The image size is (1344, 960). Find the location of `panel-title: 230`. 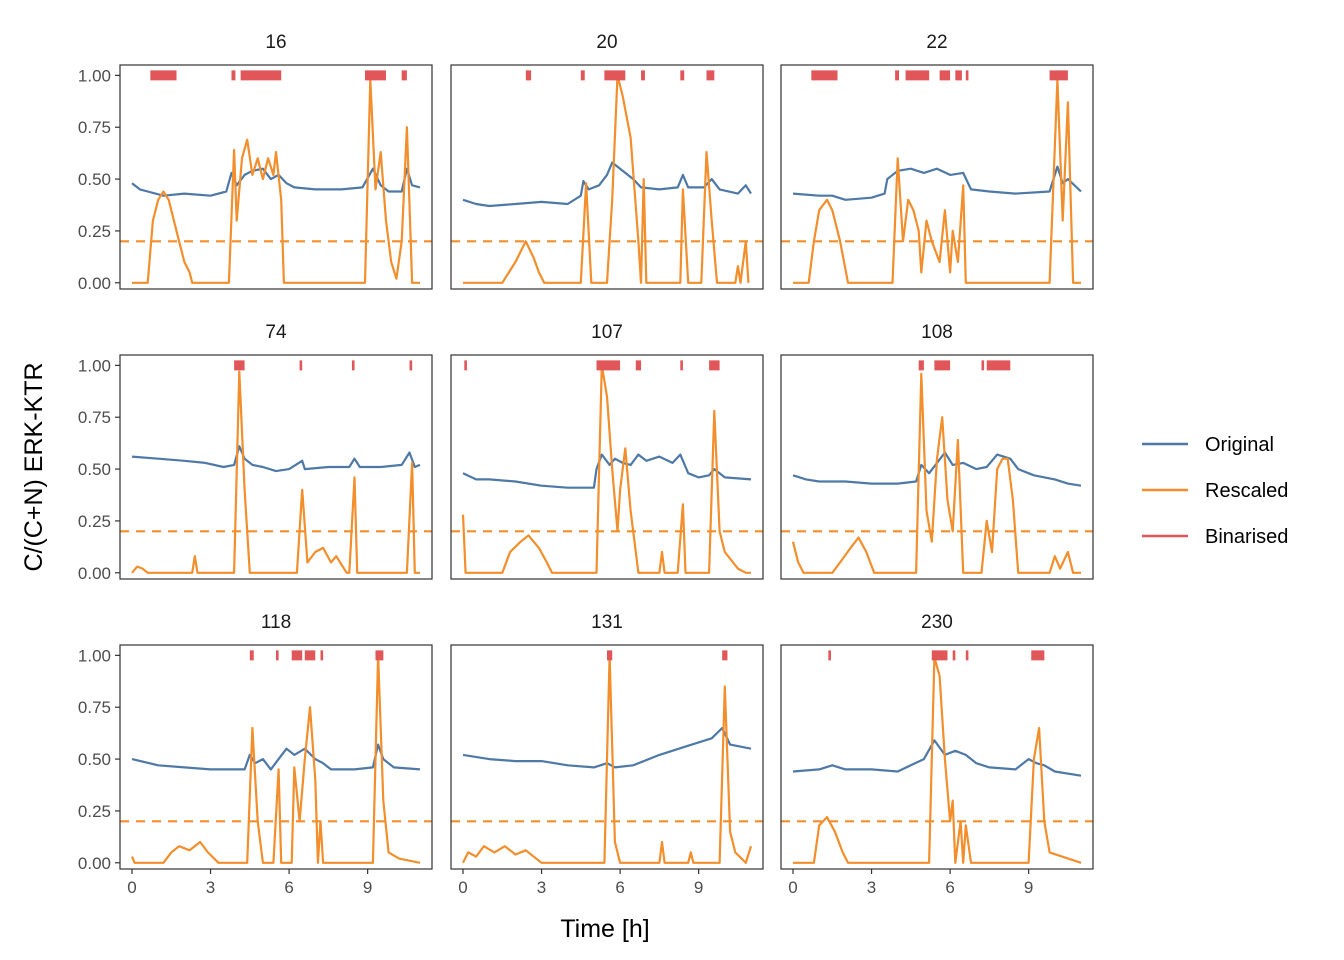

panel-title: 230 is located at coordinates (937, 622).